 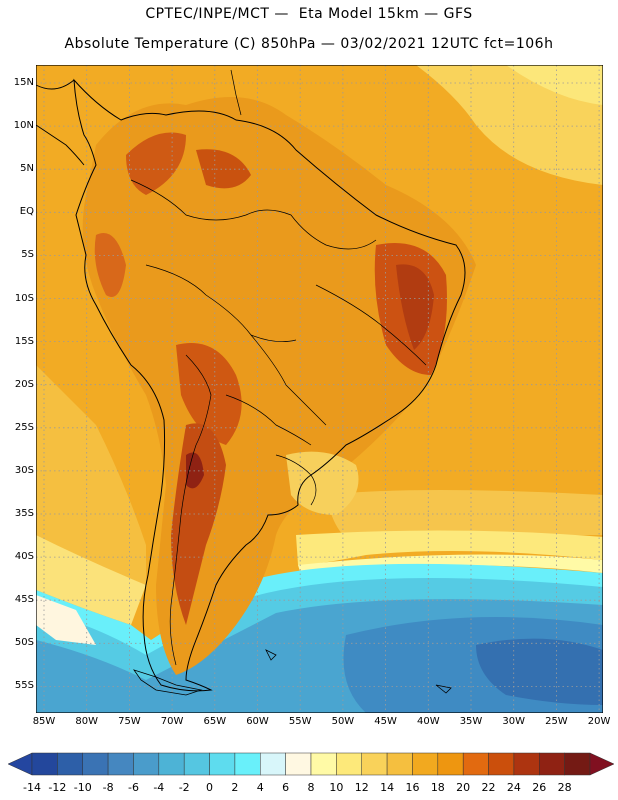 I want to click on border-bolivia-paraguay, so click(x=268, y=420).